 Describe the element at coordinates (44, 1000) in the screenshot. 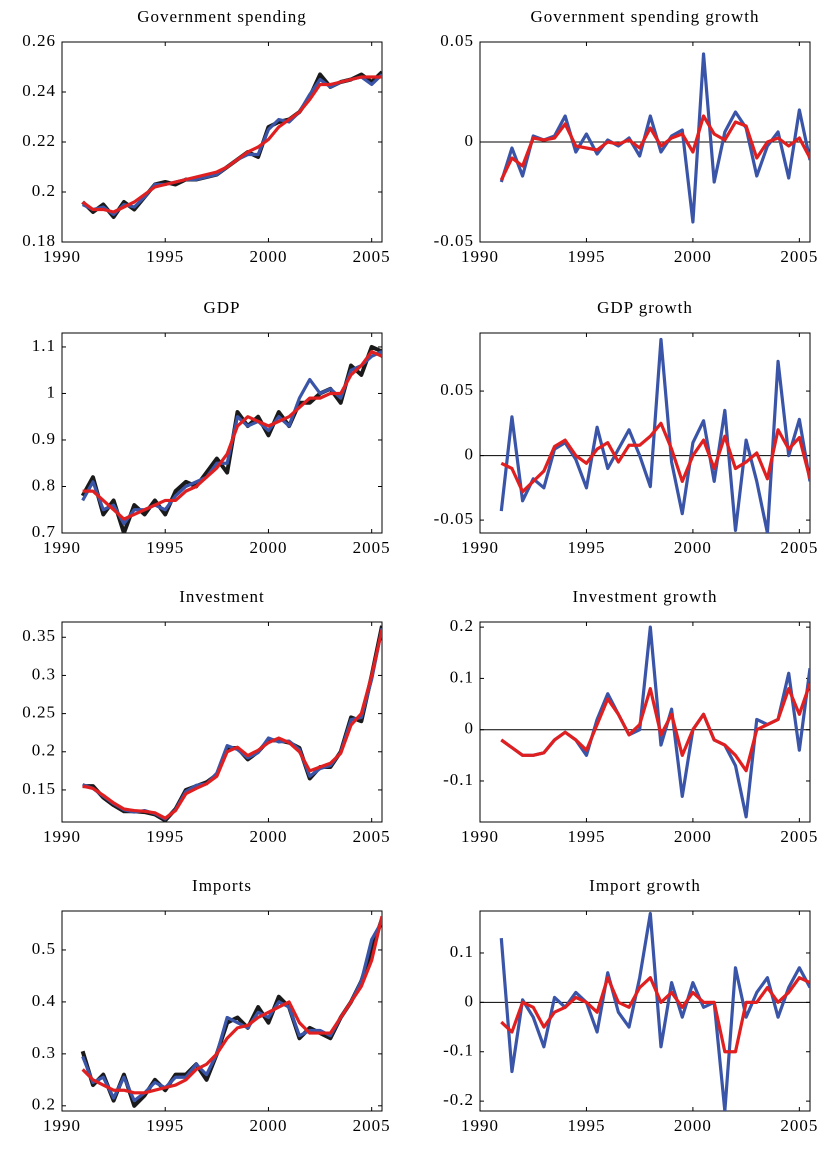

I see `y-tick-label: 0.4` at that location.